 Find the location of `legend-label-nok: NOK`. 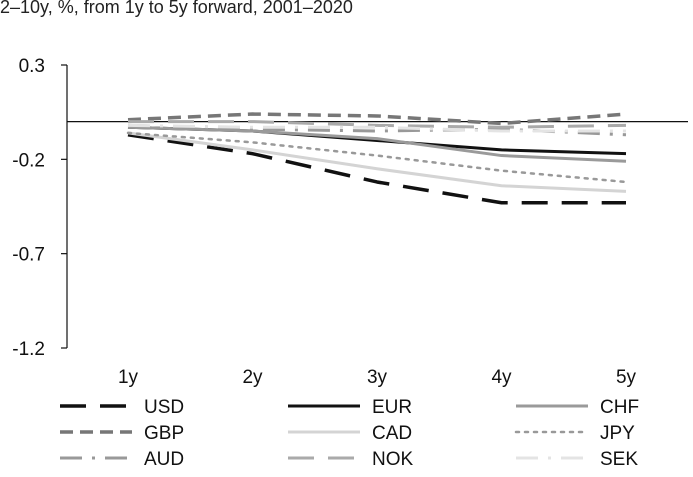

legend-label-nok: NOK is located at coordinates (393, 459).